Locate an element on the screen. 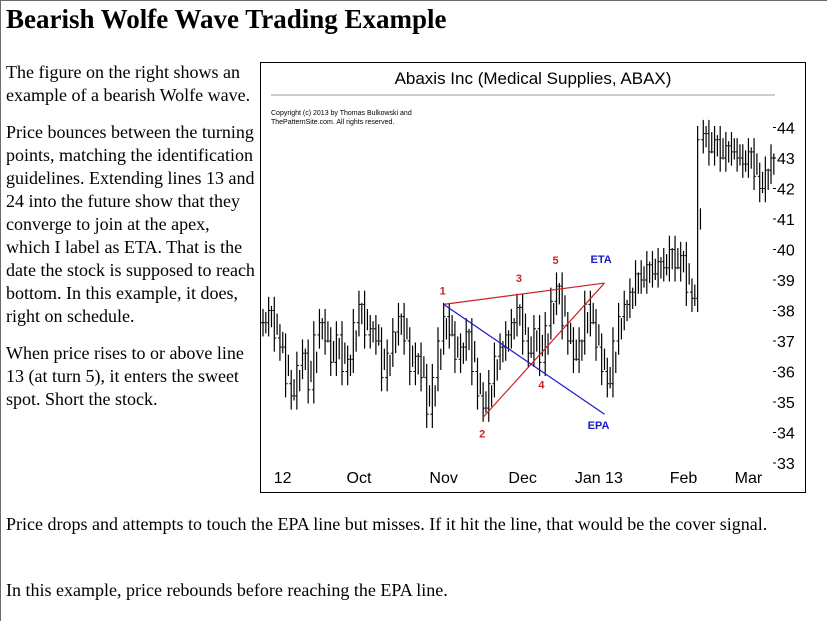 The image size is (827, 621). y-tick-label: 42 is located at coordinates (786, 190).